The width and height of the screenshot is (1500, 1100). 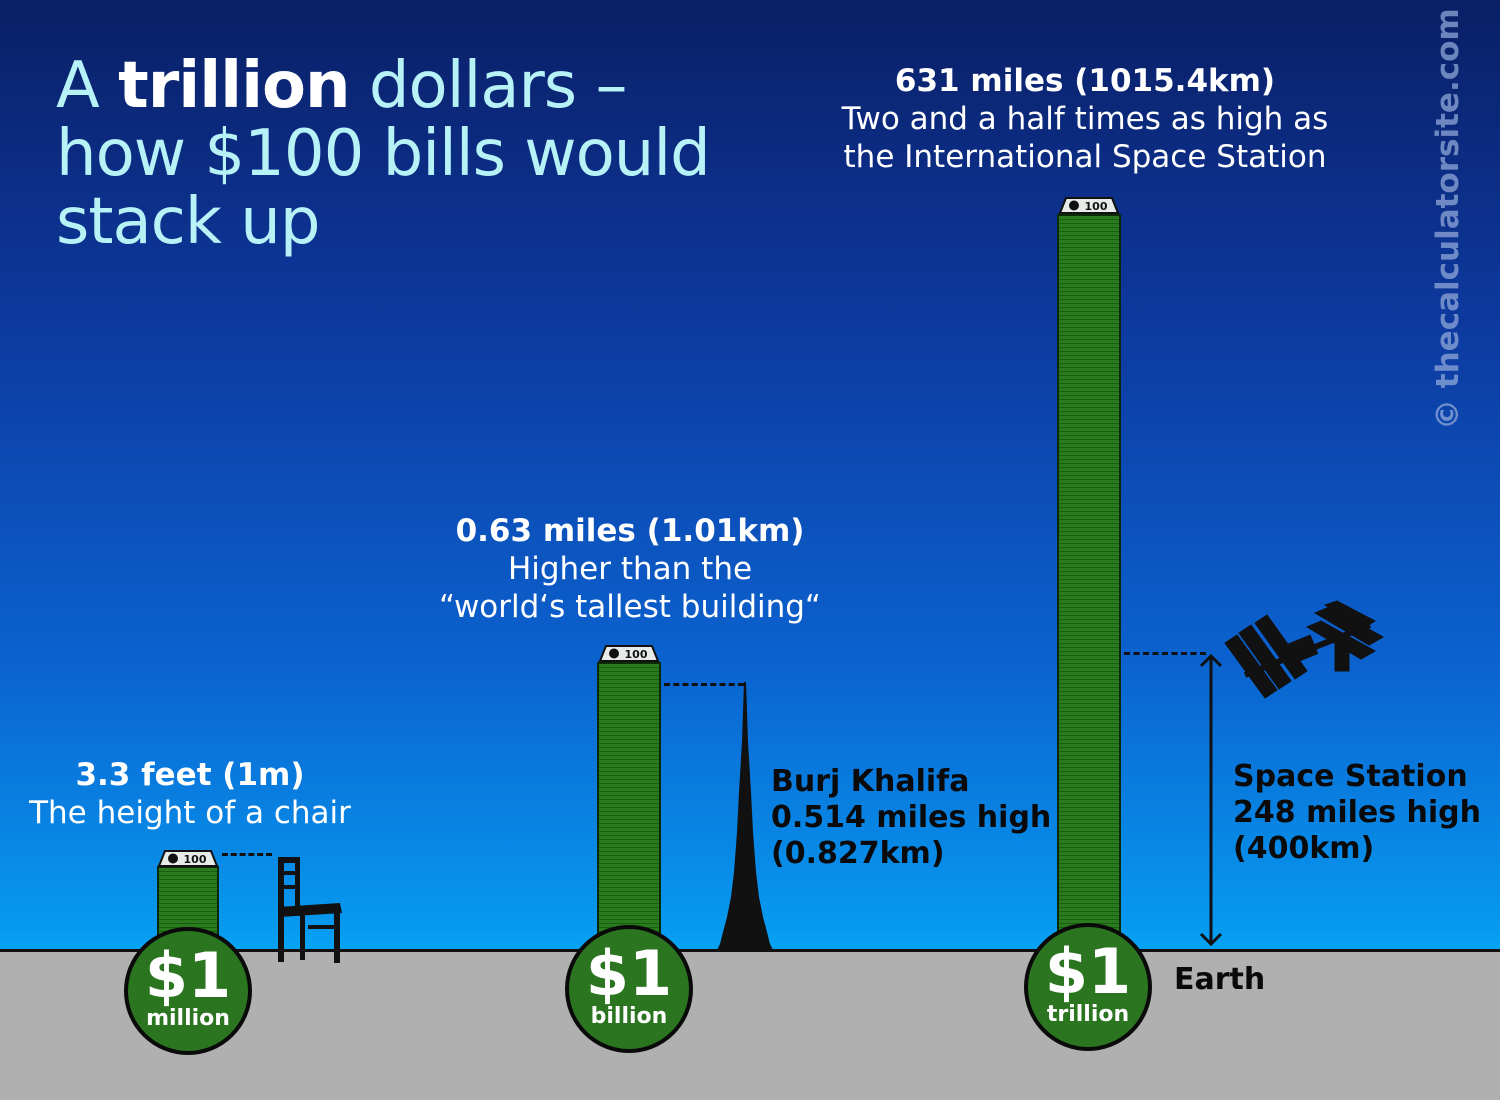 What do you see at coordinates (870, 781) in the screenshot?
I see `burj-name: Burj Khalifa` at bounding box center [870, 781].